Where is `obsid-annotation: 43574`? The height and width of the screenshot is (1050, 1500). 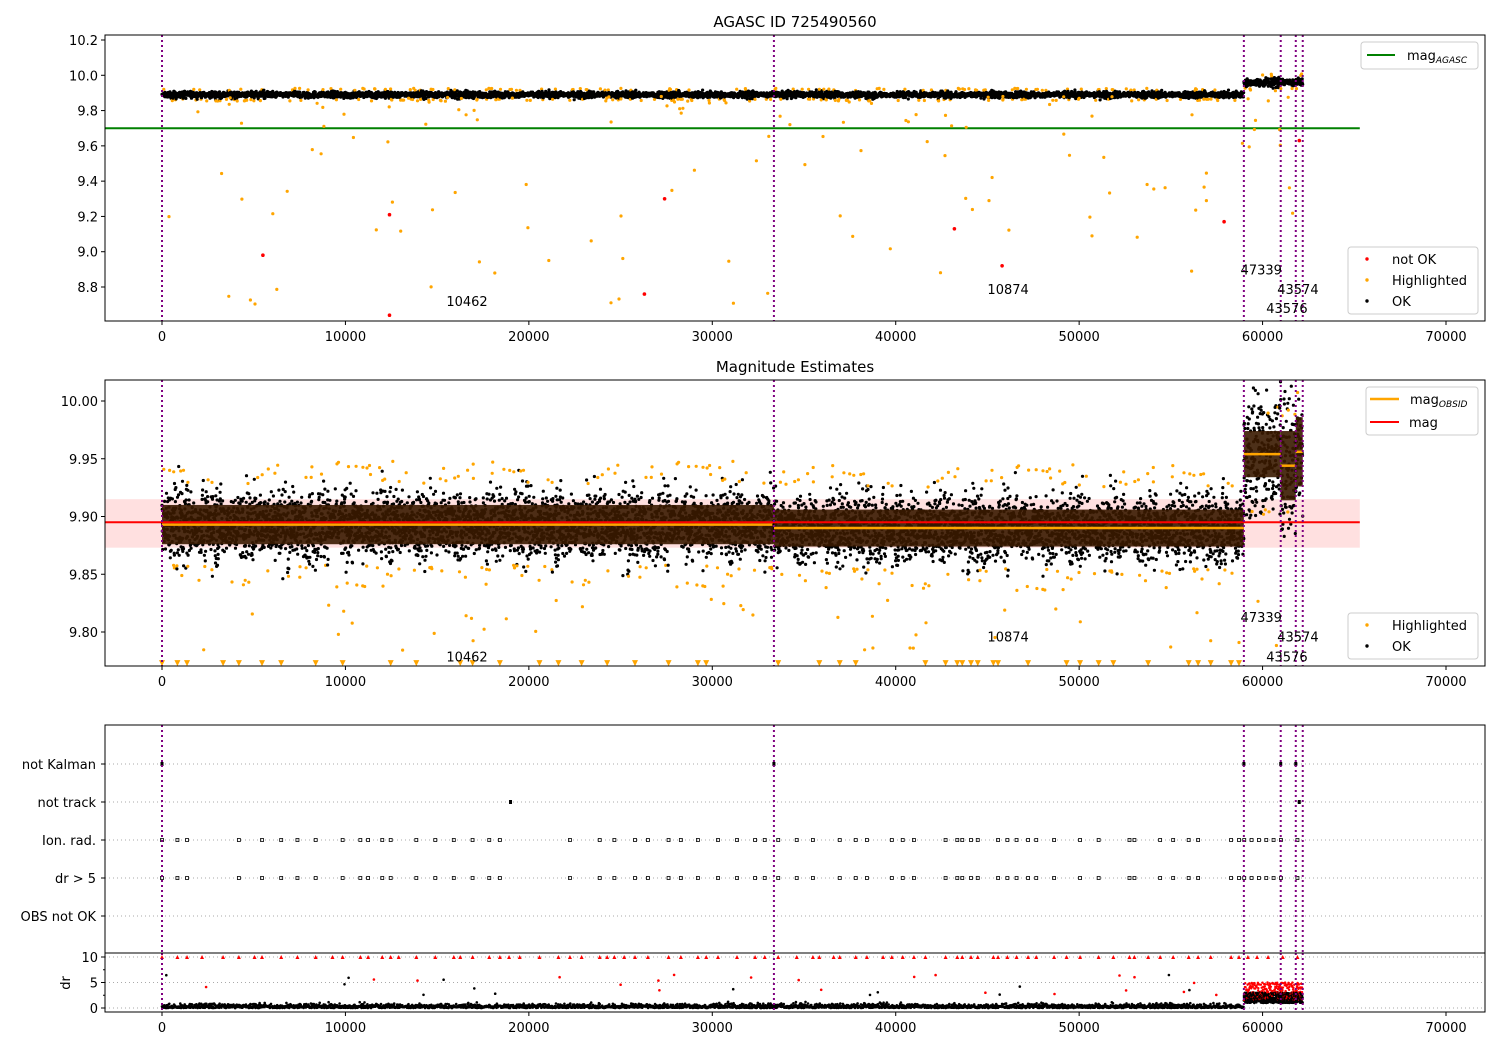 obsid-annotation: 43574 is located at coordinates (1297, 290).